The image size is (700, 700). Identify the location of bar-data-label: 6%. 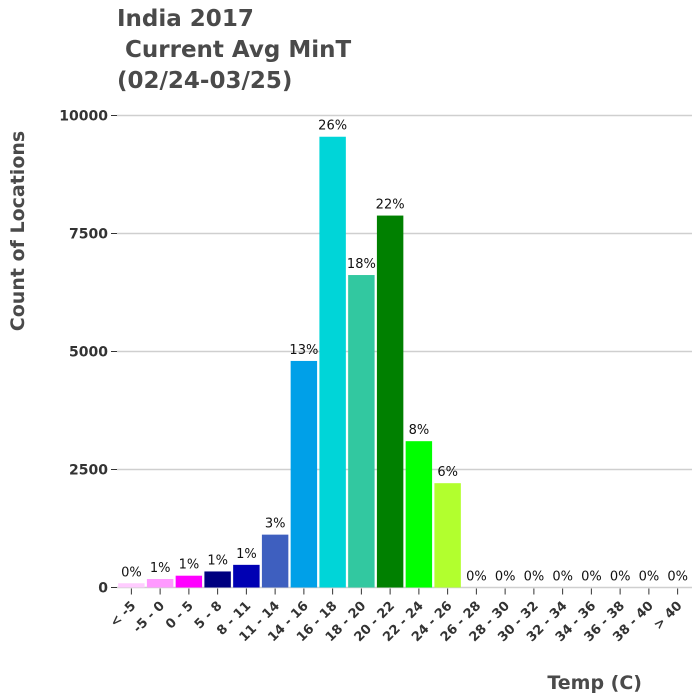
(447, 472).